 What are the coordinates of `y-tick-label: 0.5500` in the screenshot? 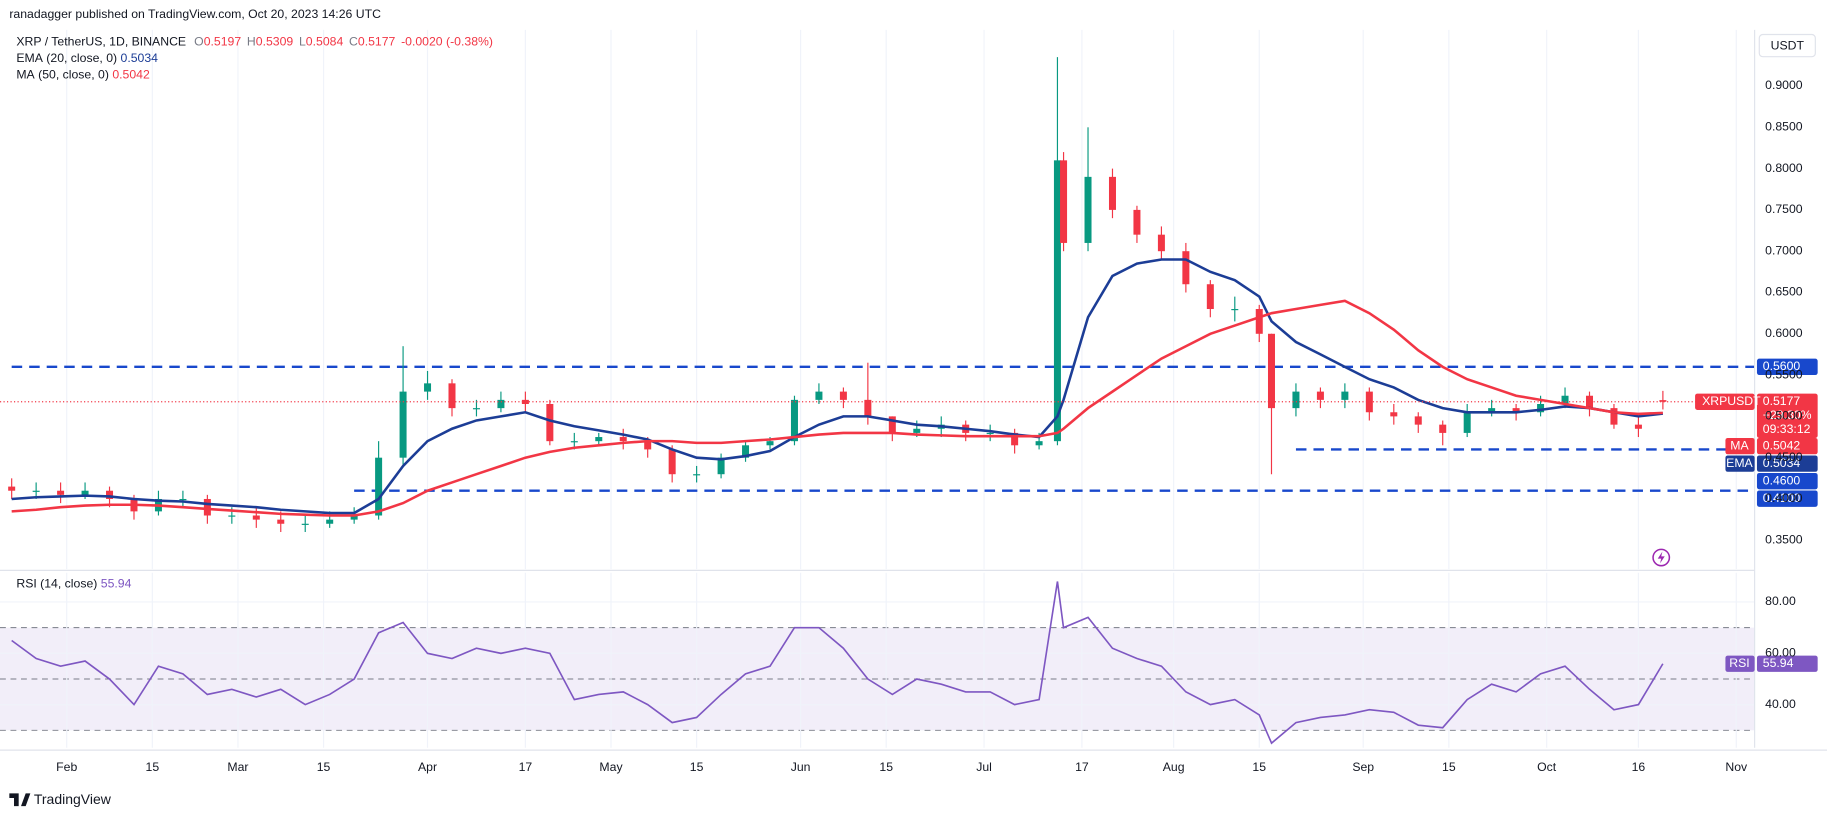 It's located at (1784, 374).